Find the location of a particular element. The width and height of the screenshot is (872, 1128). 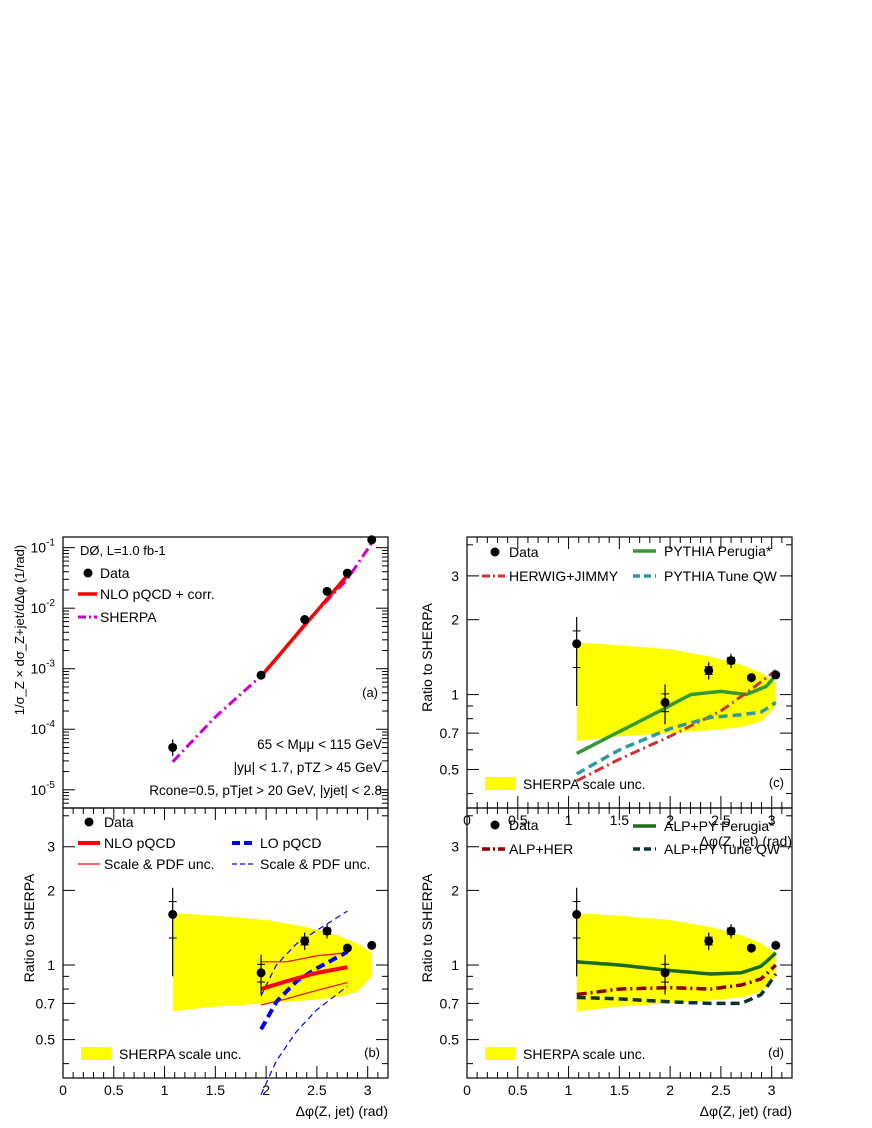

panel-label: (c) is located at coordinates (776, 782).